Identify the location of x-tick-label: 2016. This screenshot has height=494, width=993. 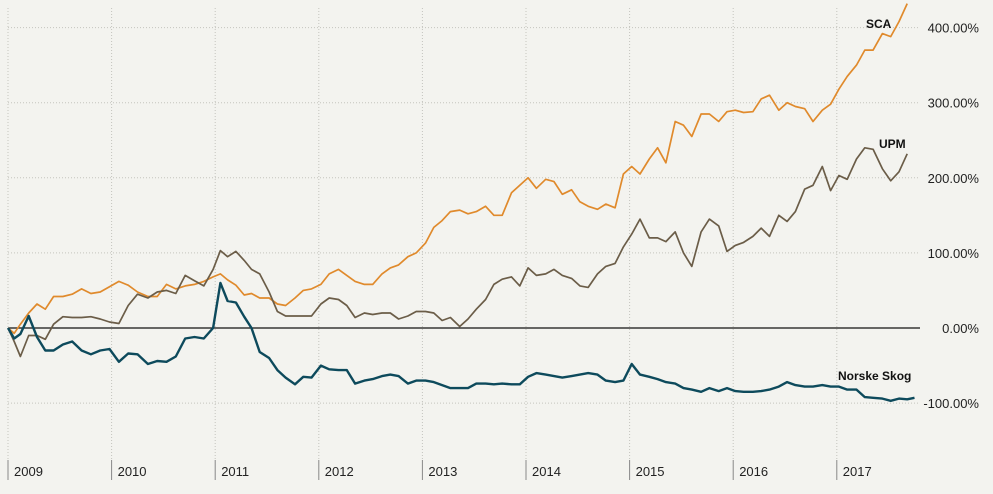
(753, 471).